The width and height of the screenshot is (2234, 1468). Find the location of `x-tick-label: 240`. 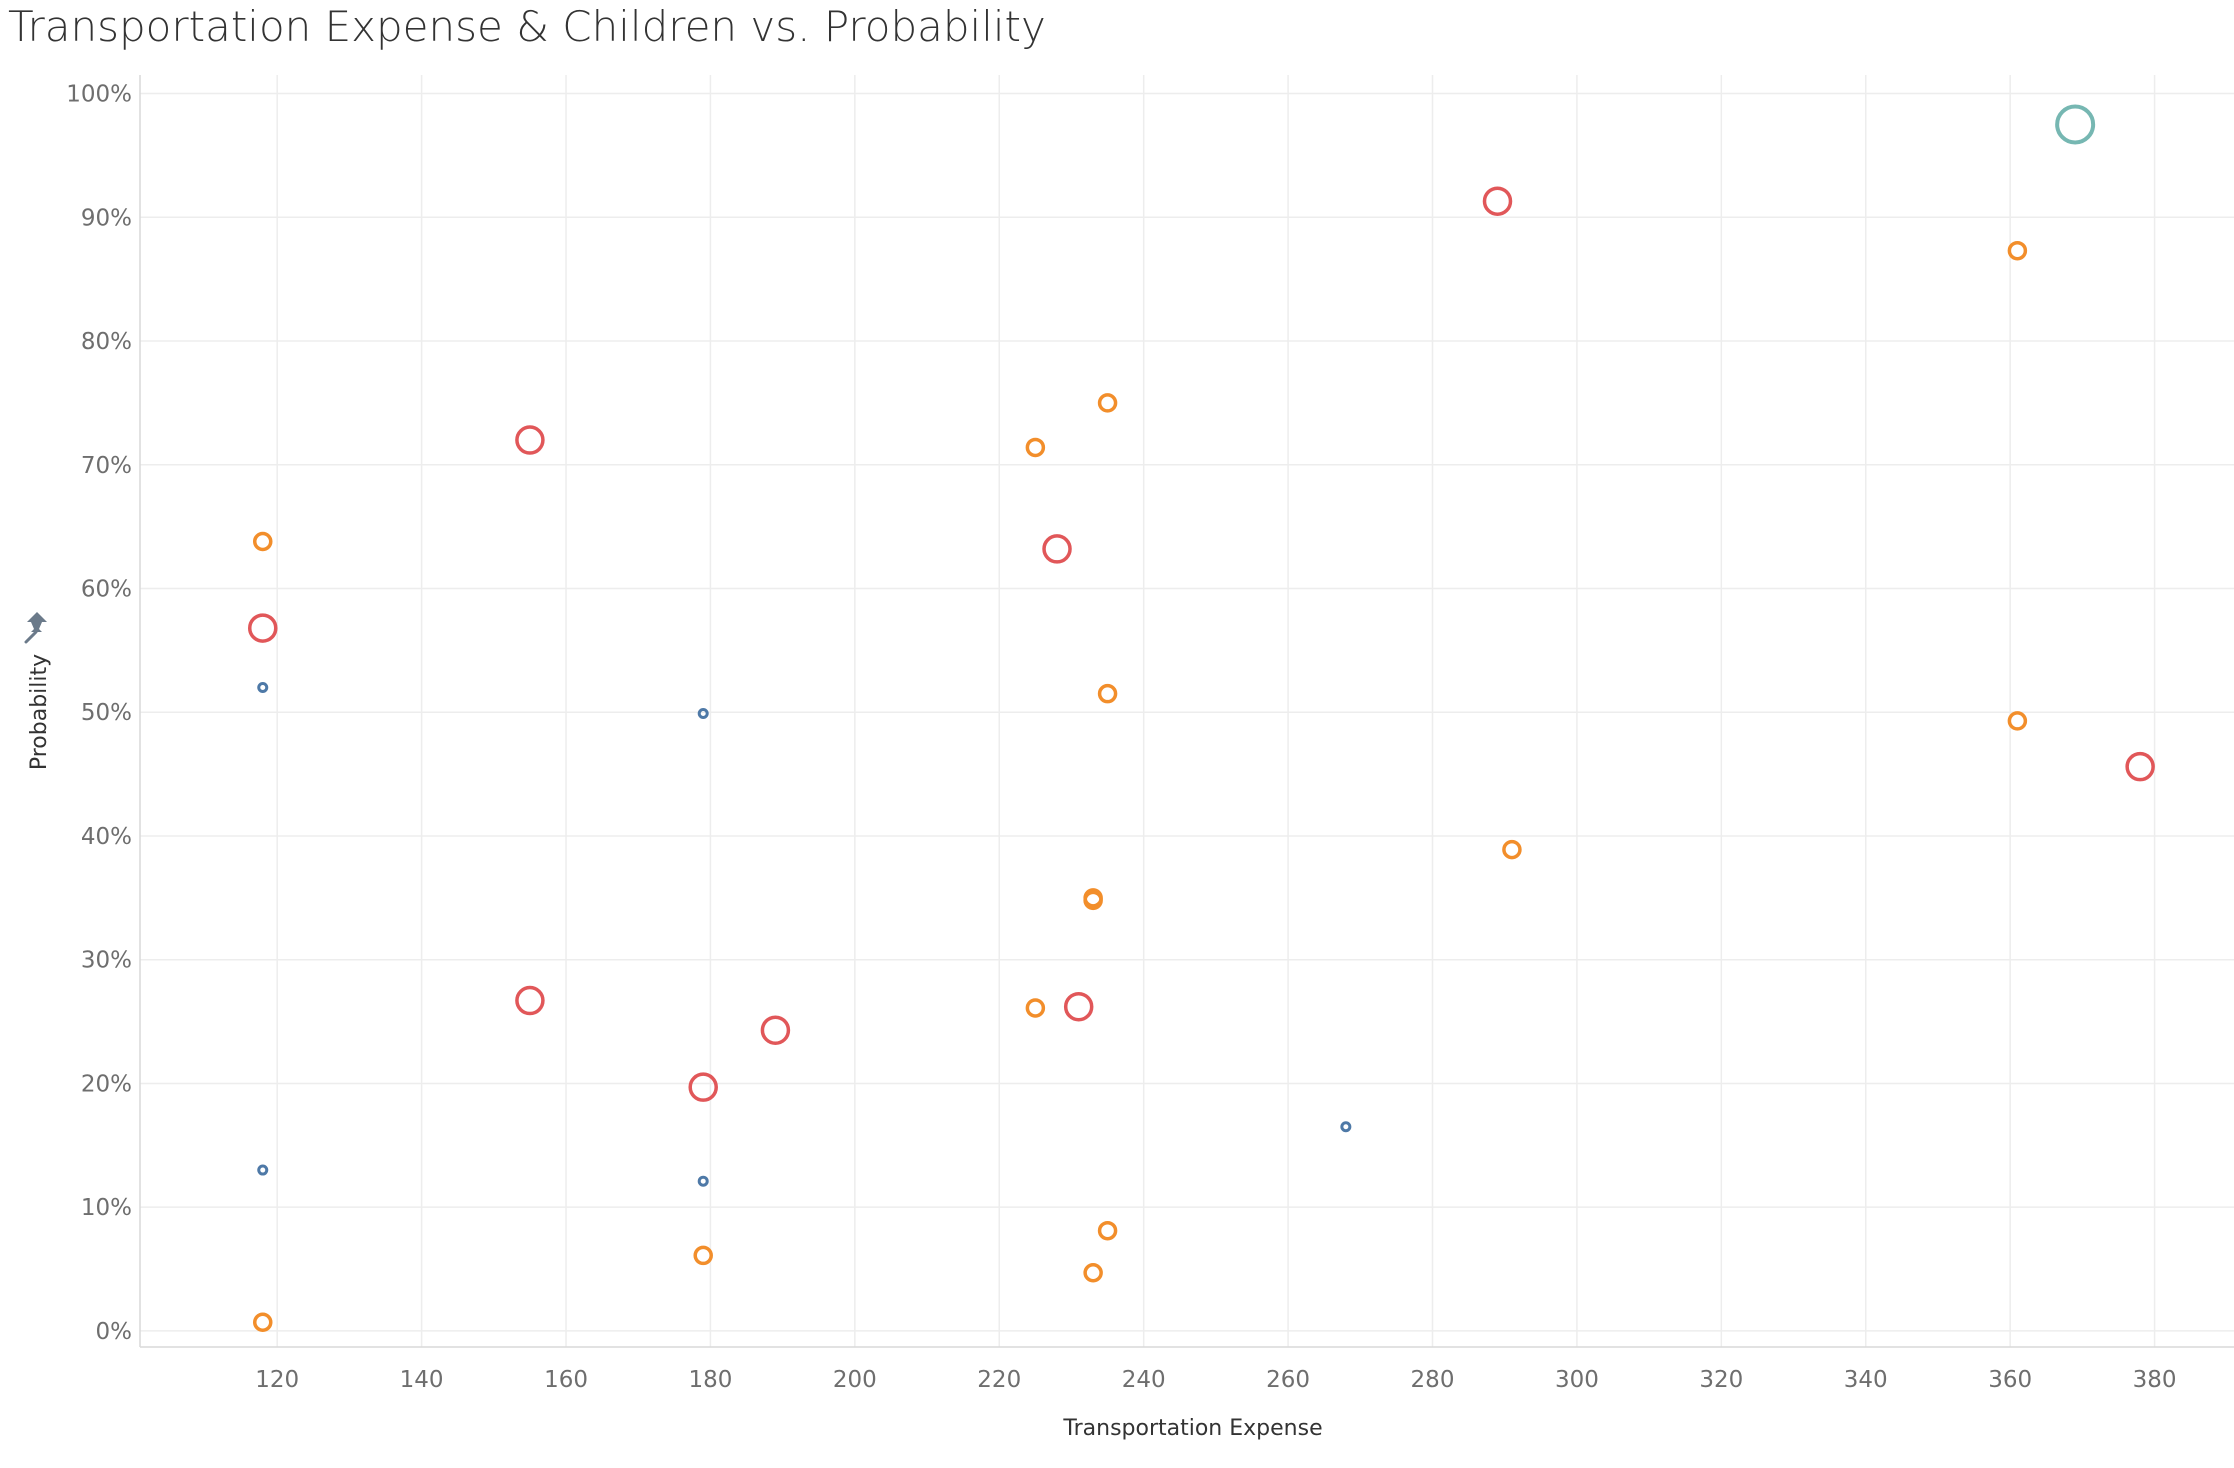

x-tick-label: 240 is located at coordinates (1144, 1380).